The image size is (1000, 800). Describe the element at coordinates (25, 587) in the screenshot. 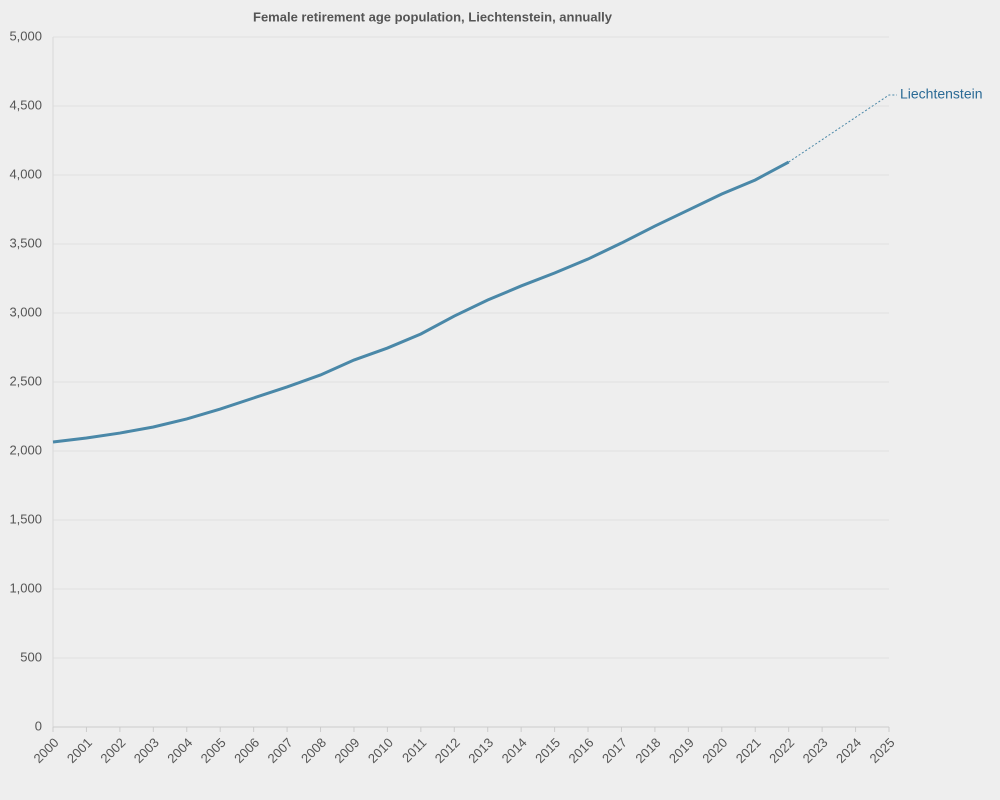

I see `y-tick-label: 1,000` at that location.